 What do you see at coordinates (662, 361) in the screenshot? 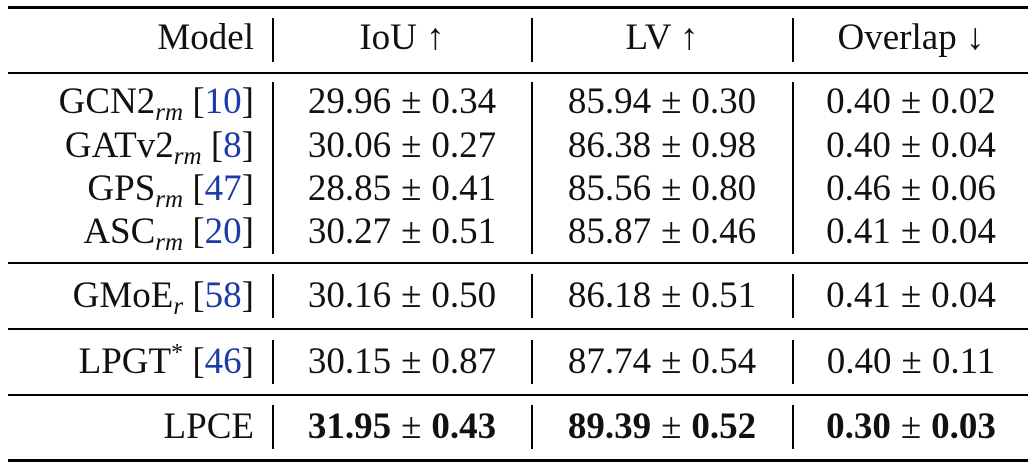
I see `table-cell-lv: 87.74 ±0.54` at bounding box center [662, 361].